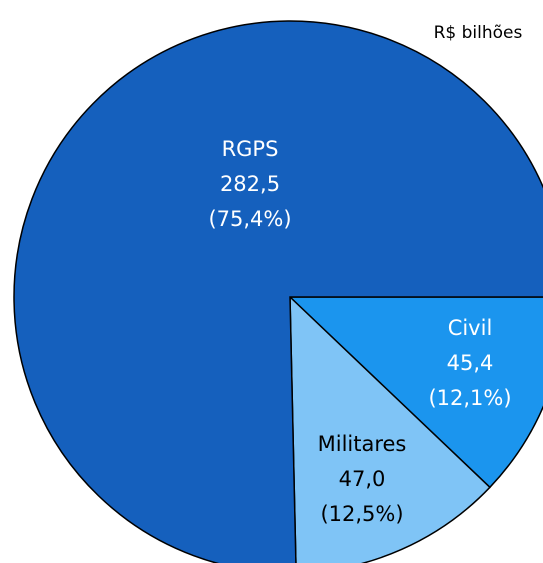 This screenshot has height=563, width=543. I want to click on unit-label: R$ bilhões, so click(478, 33).